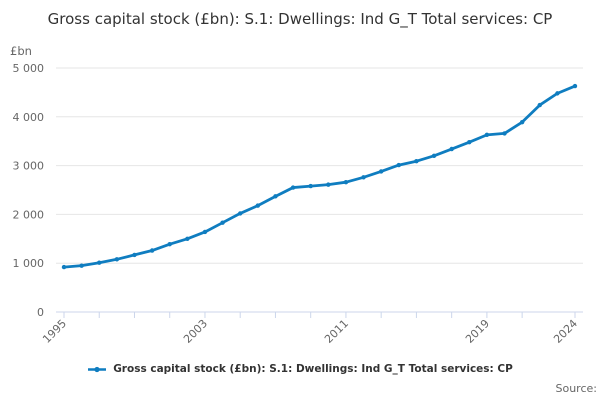 This screenshot has width=600, height=400. What do you see at coordinates (54, 331) in the screenshot?
I see `x-axis-label: 1995` at bounding box center [54, 331].